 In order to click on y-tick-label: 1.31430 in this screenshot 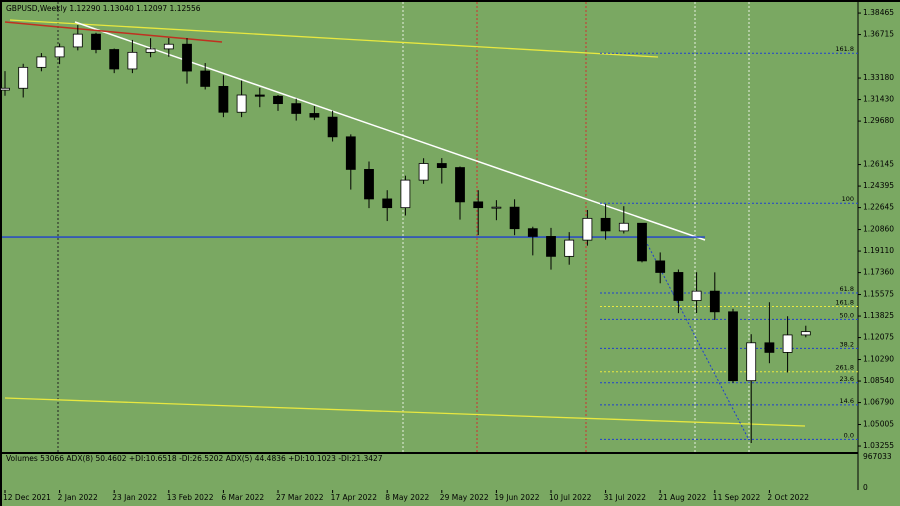, I will do `click(878, 99)`.